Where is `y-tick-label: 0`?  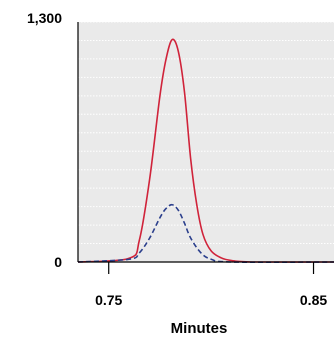 y-tick-label: 0 is located at coordinates (58, 262).